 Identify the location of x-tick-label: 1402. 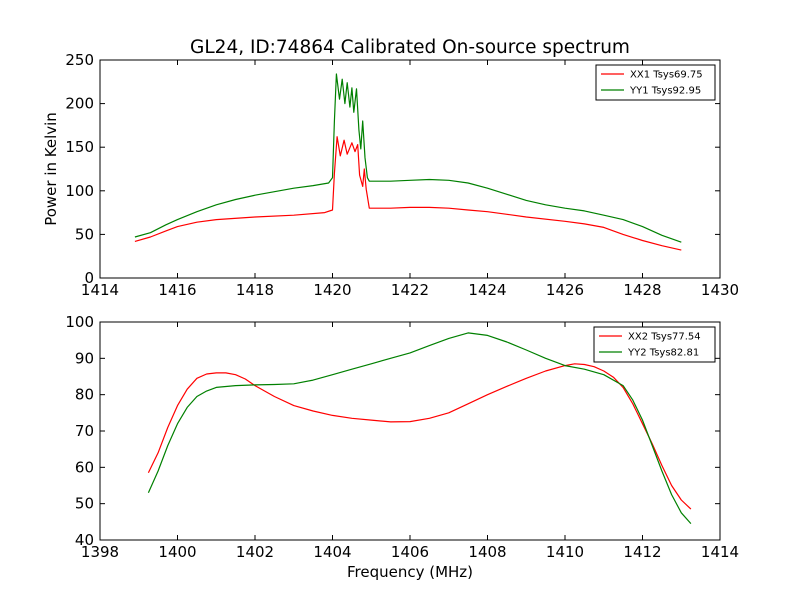
(255, 552).